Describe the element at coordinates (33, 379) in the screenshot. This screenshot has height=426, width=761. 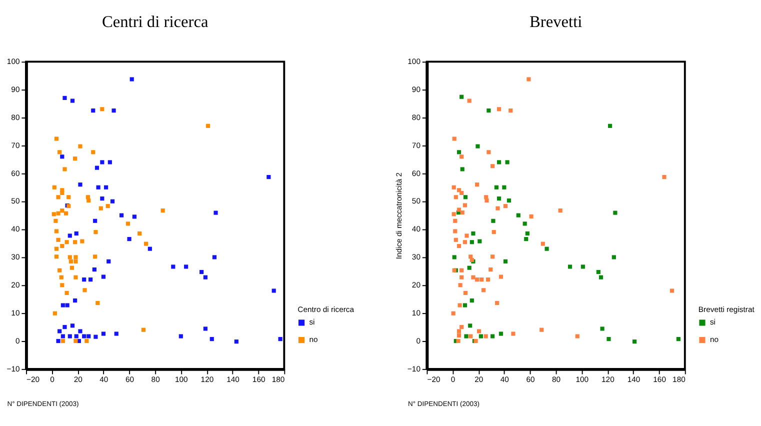
I see `x-tick-label: −20` at that location.